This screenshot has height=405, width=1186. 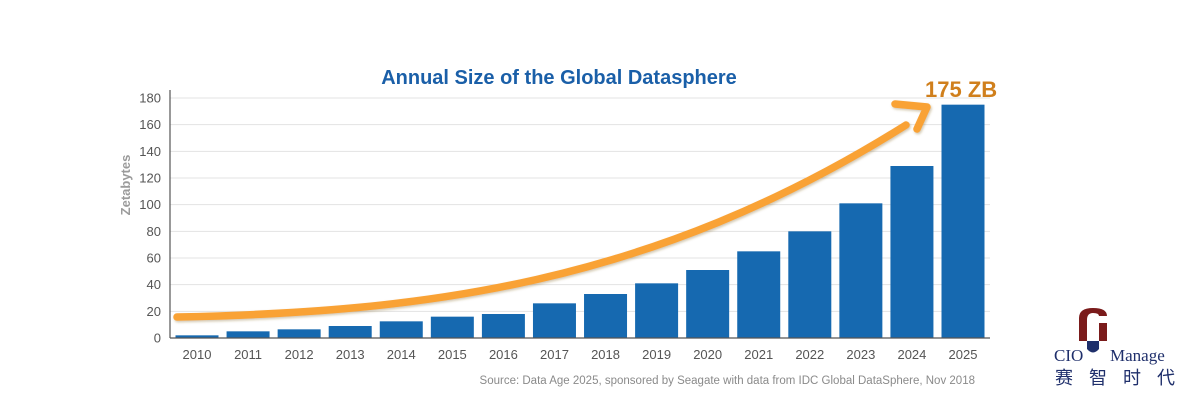 I want to click on x-tick-label-2013: 2013, so click(x=350, y=354).